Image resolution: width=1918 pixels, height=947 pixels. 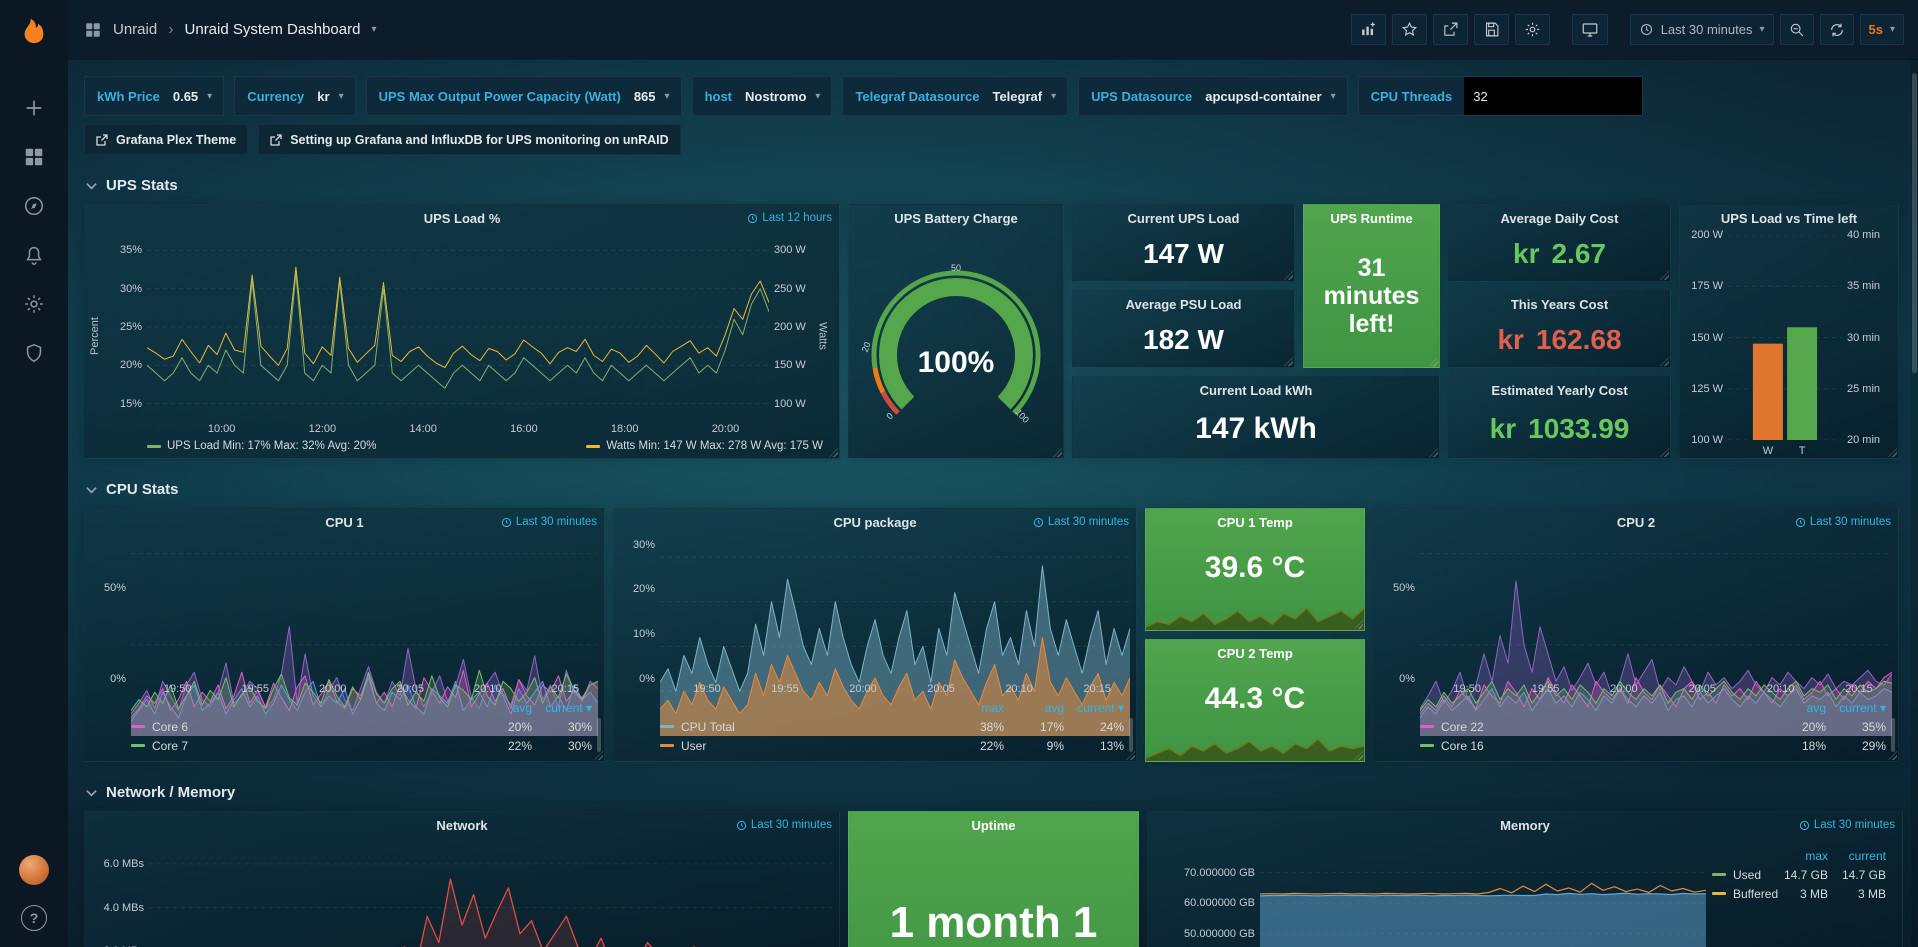 I want to click on legend-series-name: Core 7, so click(x=301, y=746).